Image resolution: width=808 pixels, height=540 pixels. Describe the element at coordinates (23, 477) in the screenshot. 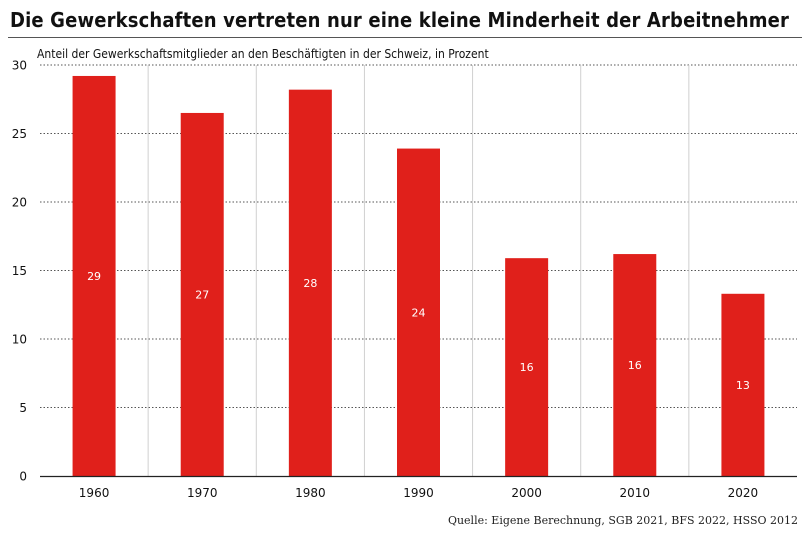

I see `y-tick-label: 0` at that location.